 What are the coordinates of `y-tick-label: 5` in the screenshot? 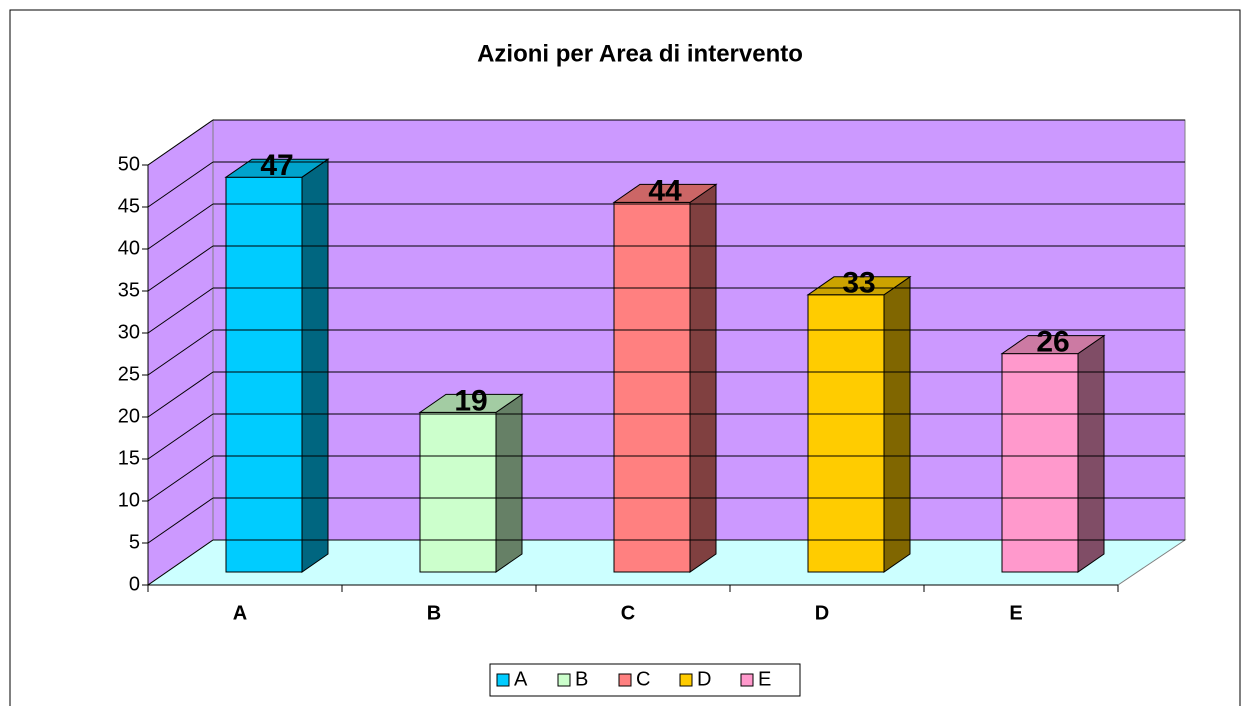 It's located at (134, 542).